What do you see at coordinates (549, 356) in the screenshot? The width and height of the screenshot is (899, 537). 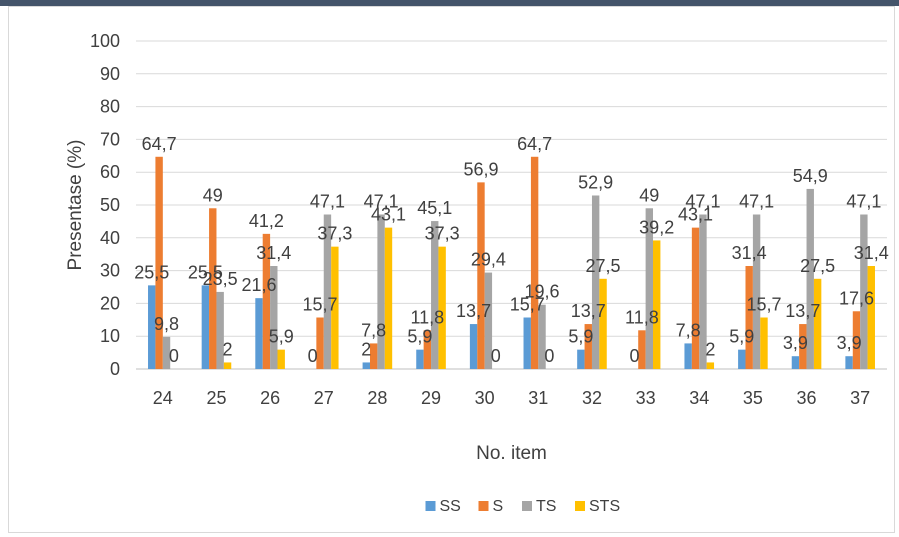 I see `data-label-sts-31: 0` at bounding box center [549, 356].